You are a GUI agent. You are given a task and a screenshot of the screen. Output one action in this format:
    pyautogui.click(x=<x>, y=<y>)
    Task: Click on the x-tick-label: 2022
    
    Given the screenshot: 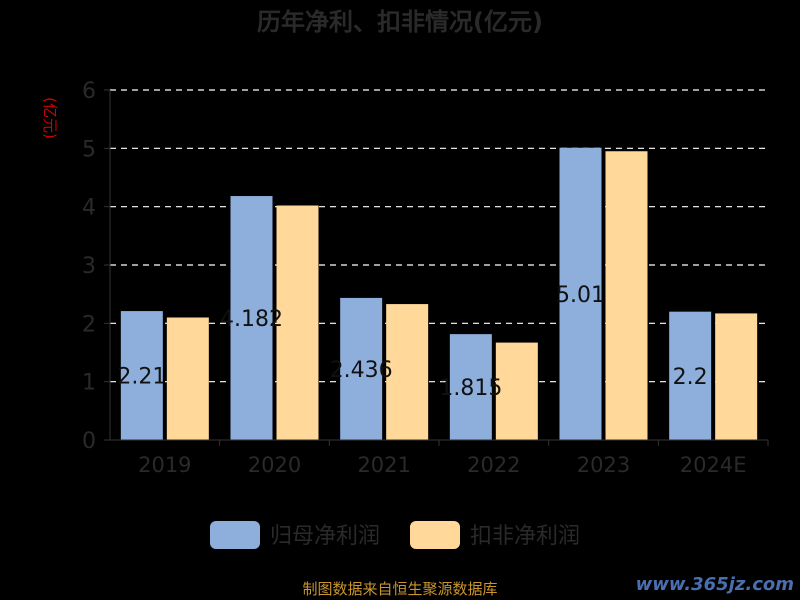 What is the action you would take?
    pyautogui.click(x=493, y=465)
    